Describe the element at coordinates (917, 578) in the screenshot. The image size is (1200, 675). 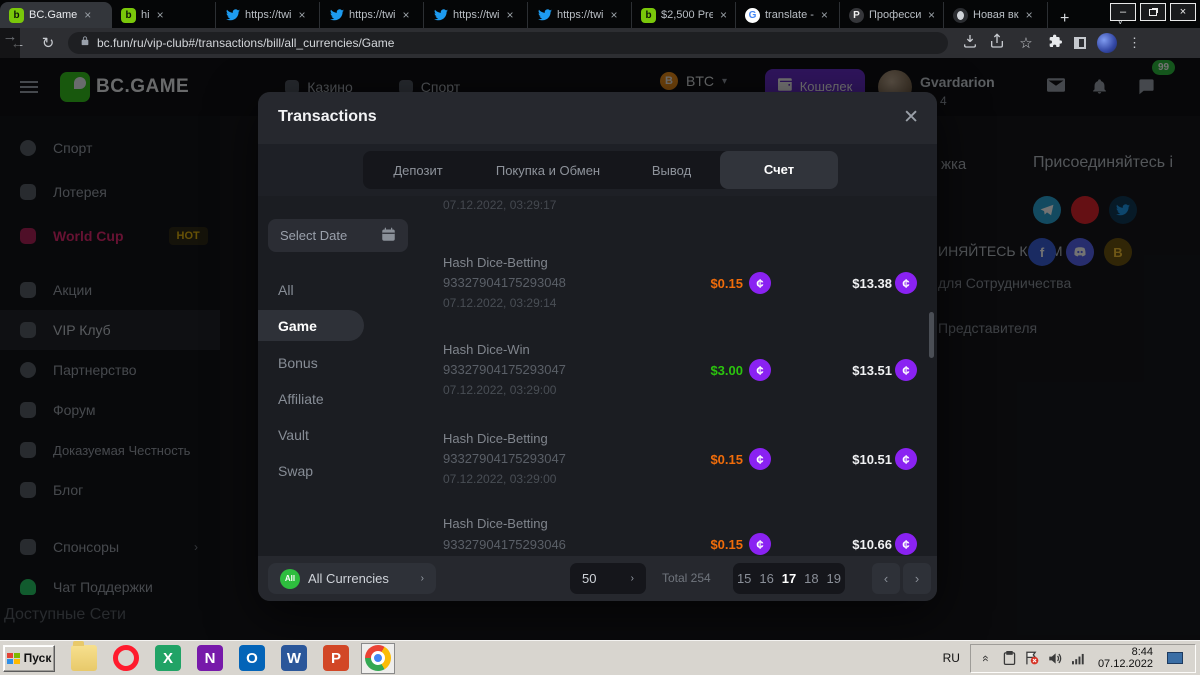
I see `next-page-button: ›` at that location.